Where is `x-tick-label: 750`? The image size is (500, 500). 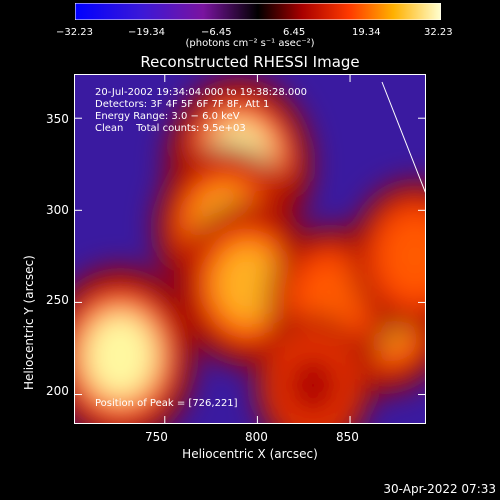
x-tick-label: 750 is located at coordinates (156, 437).